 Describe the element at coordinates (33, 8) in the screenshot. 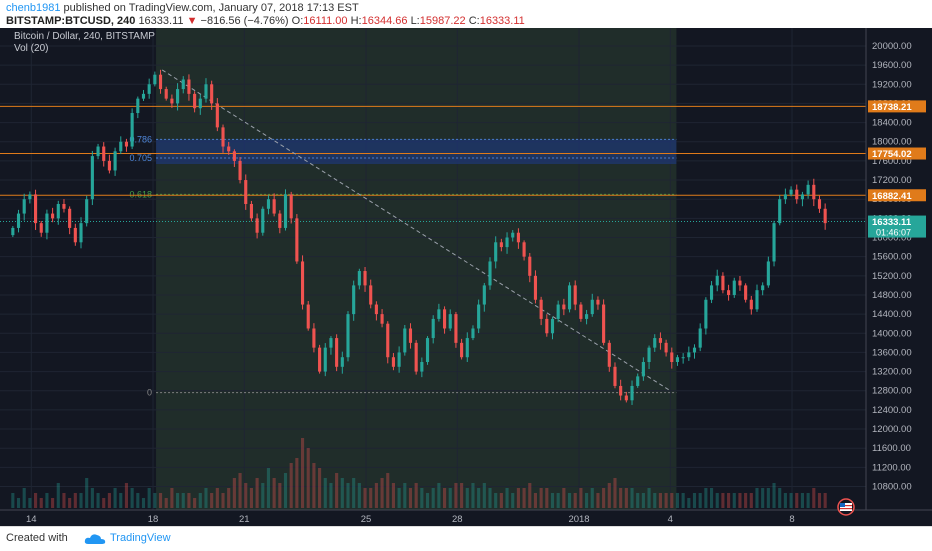

I see `author-link: chenb1981` at that location.